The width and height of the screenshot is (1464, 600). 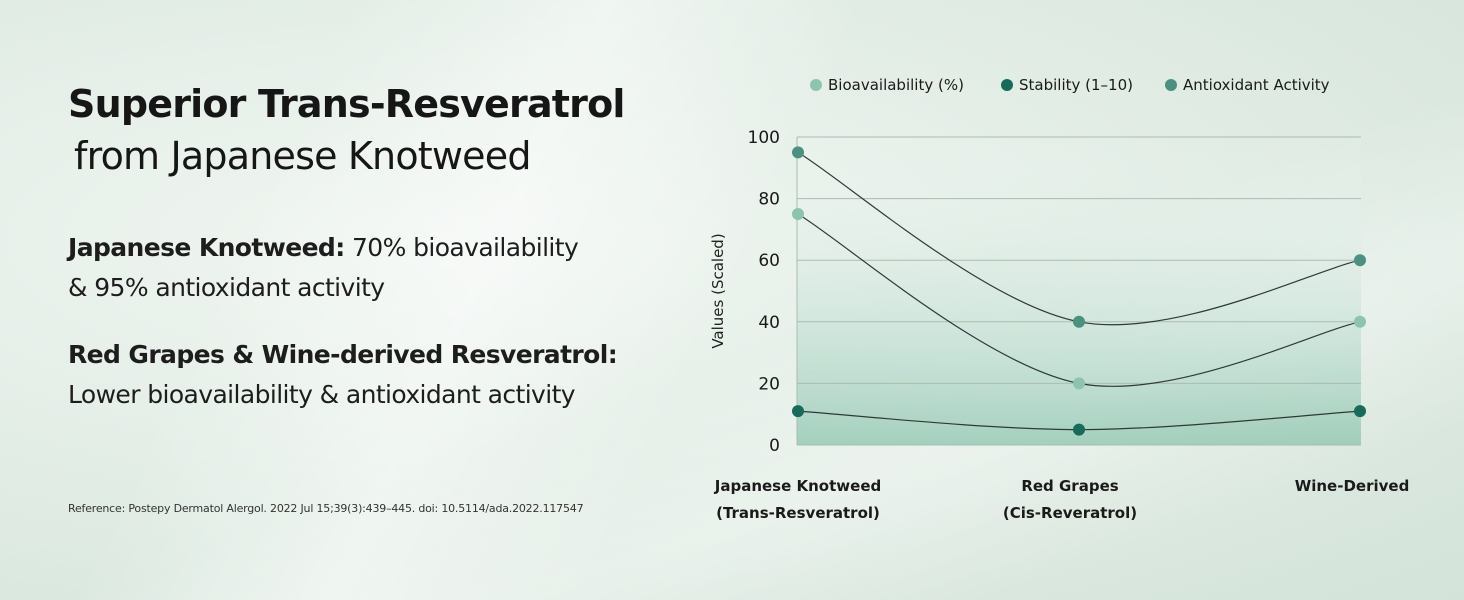 I want to click on y-tick-label: 100, so click(x=764, y=138).